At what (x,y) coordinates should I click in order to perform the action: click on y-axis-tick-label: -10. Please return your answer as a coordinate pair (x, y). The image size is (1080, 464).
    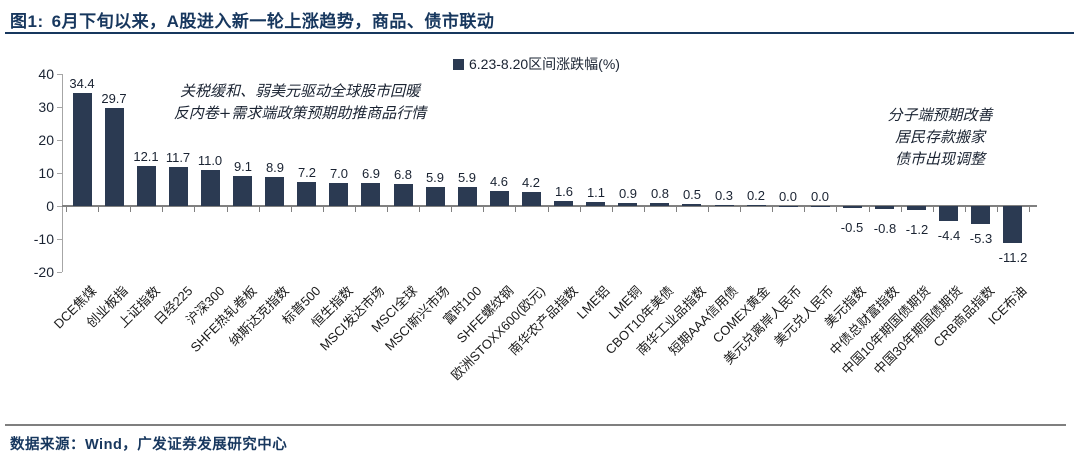
    Looking at the image, I should click on (43, 239).